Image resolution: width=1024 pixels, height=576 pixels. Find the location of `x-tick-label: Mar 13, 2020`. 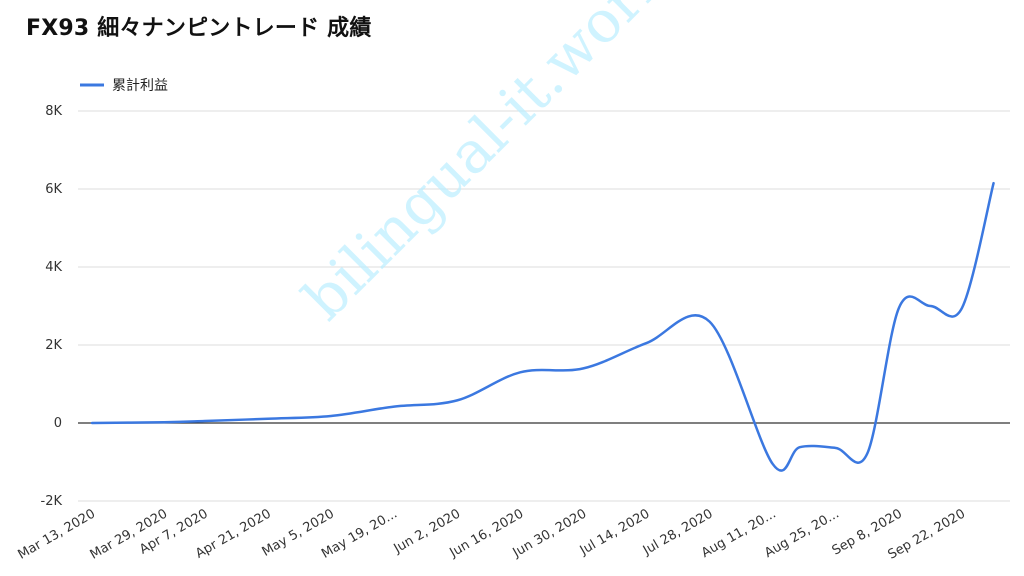

x-tick-label: Mar 13, 2020 is located at coordinates (57, 534).